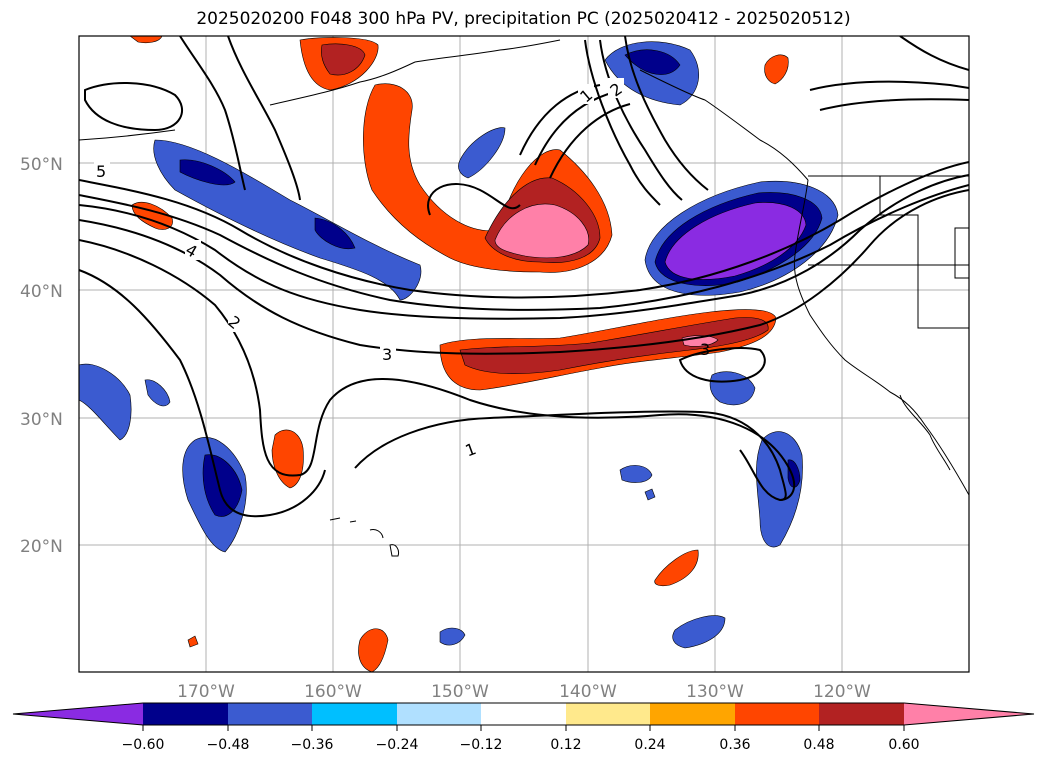  What do you see at coordinates (78, 714) in the screenshot?
I see `colorbar-extend-low` at bounding box center [78, 714].